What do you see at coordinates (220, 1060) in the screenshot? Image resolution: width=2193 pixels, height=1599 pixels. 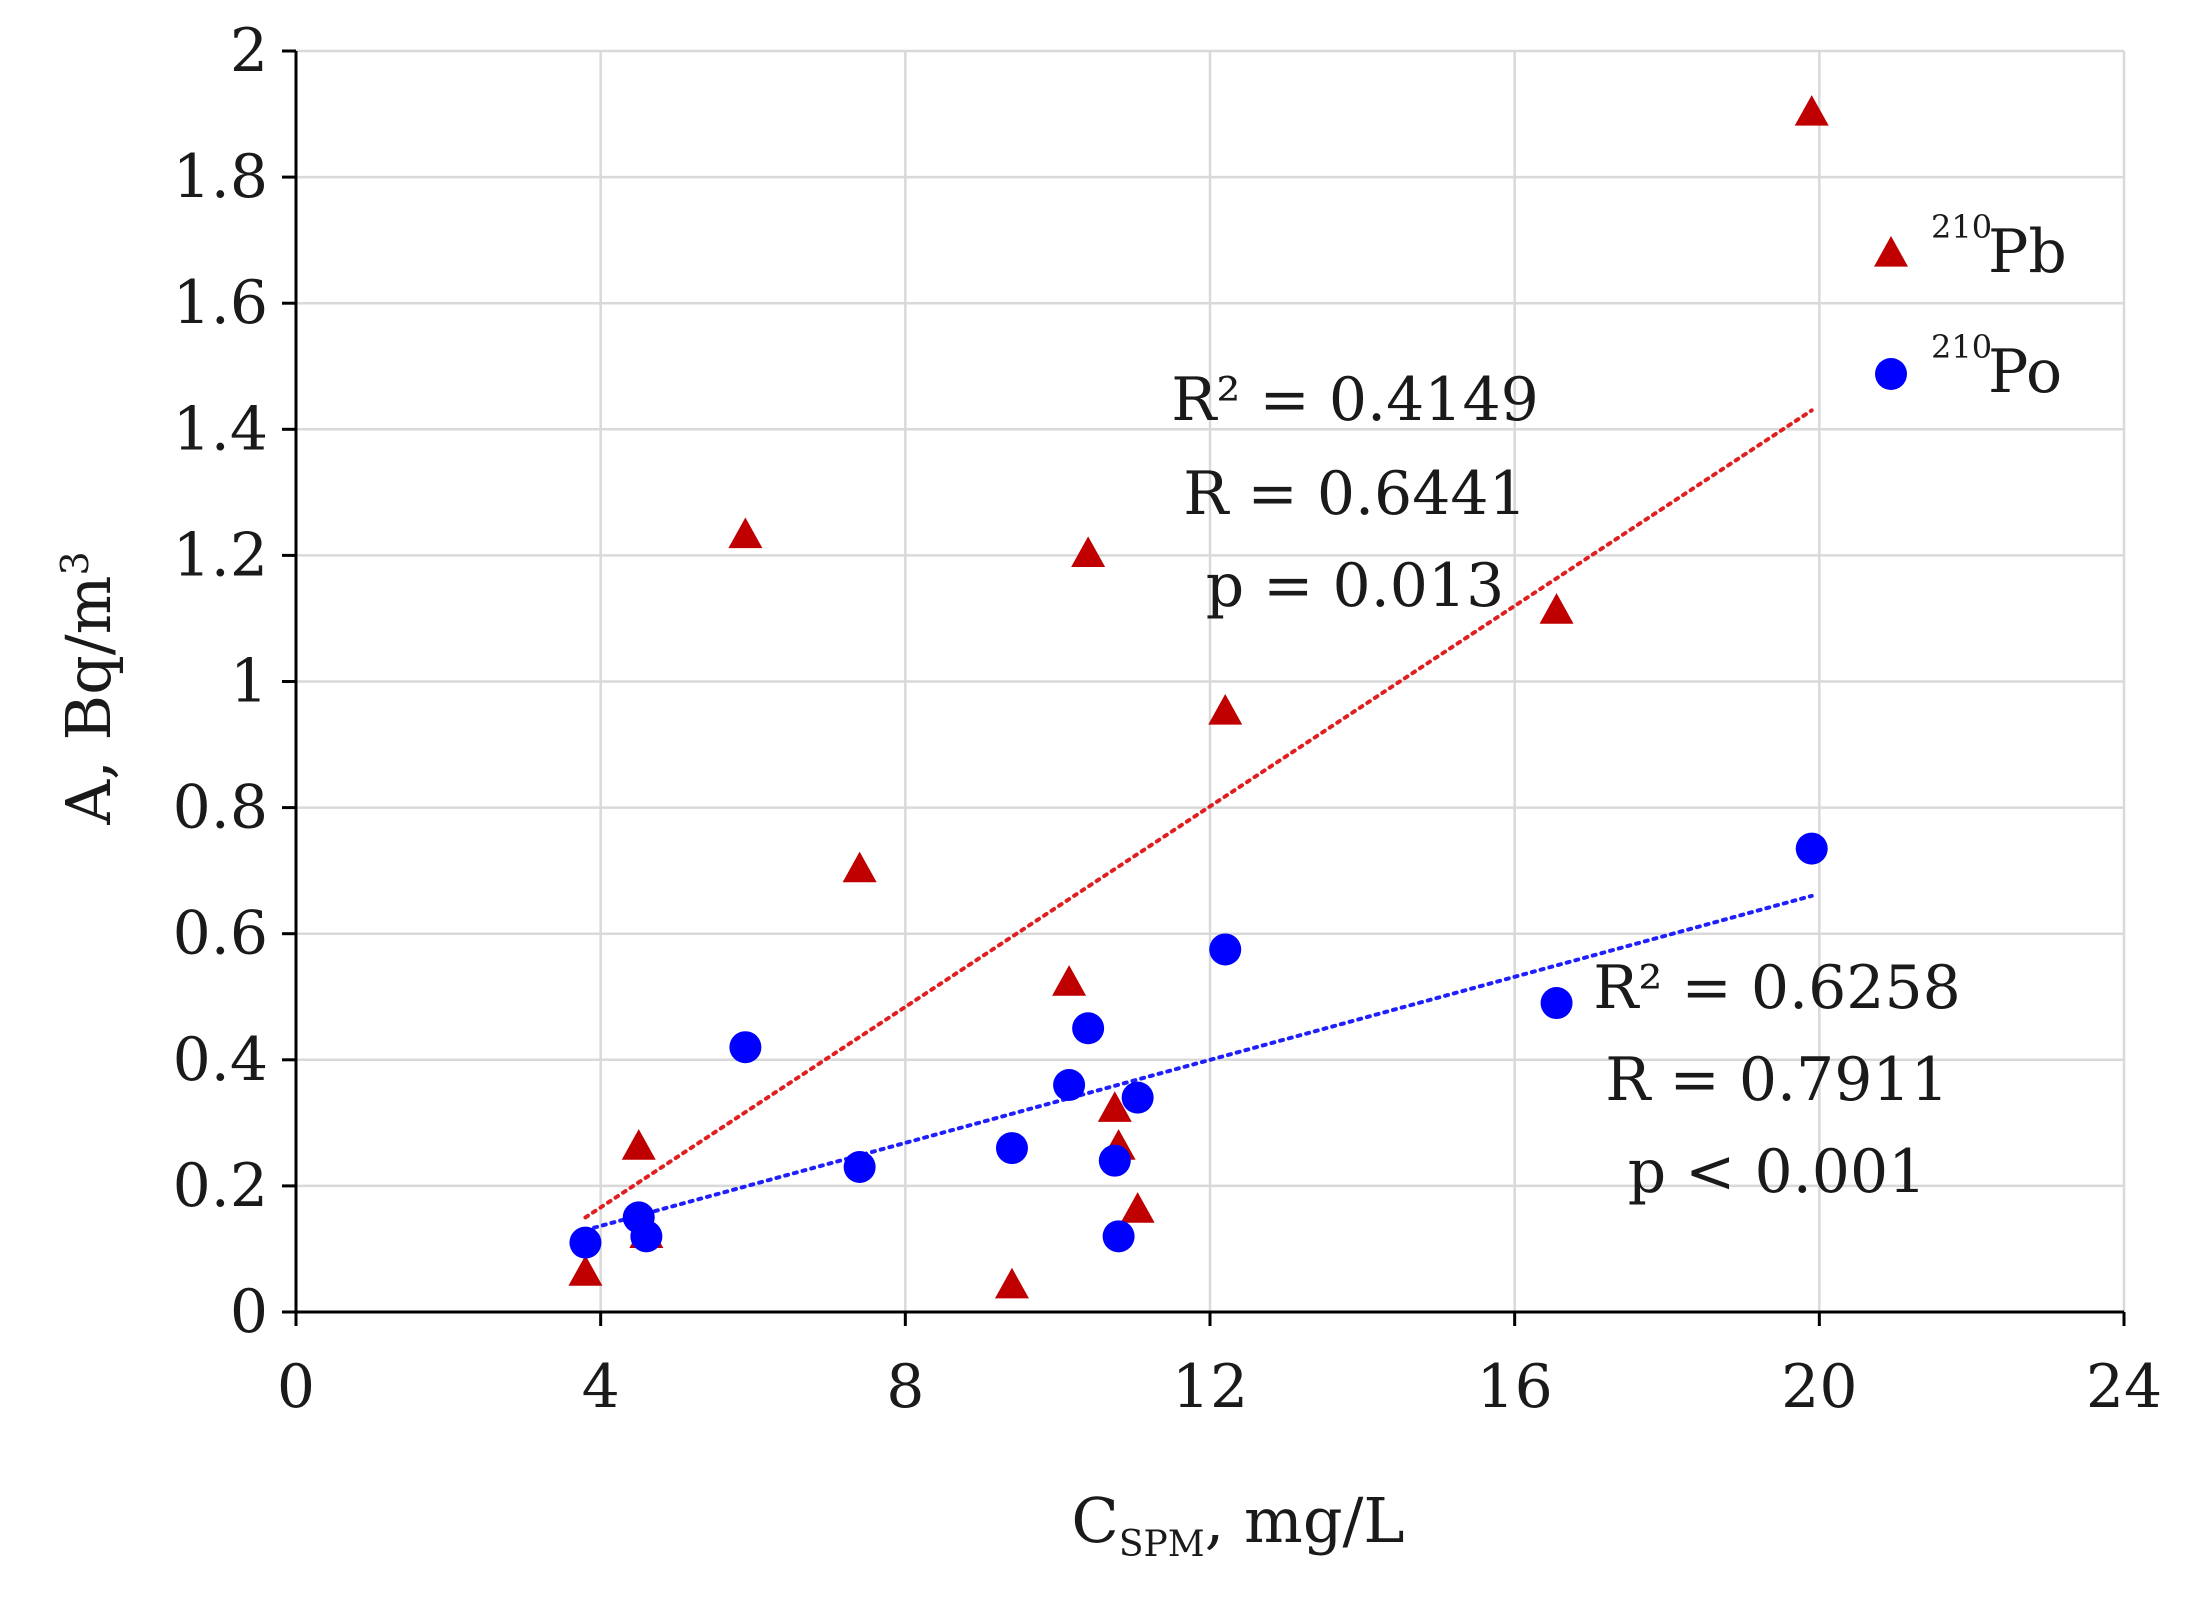 I see `y-tick-label: 0.4` at bounding box center [220, 1060].